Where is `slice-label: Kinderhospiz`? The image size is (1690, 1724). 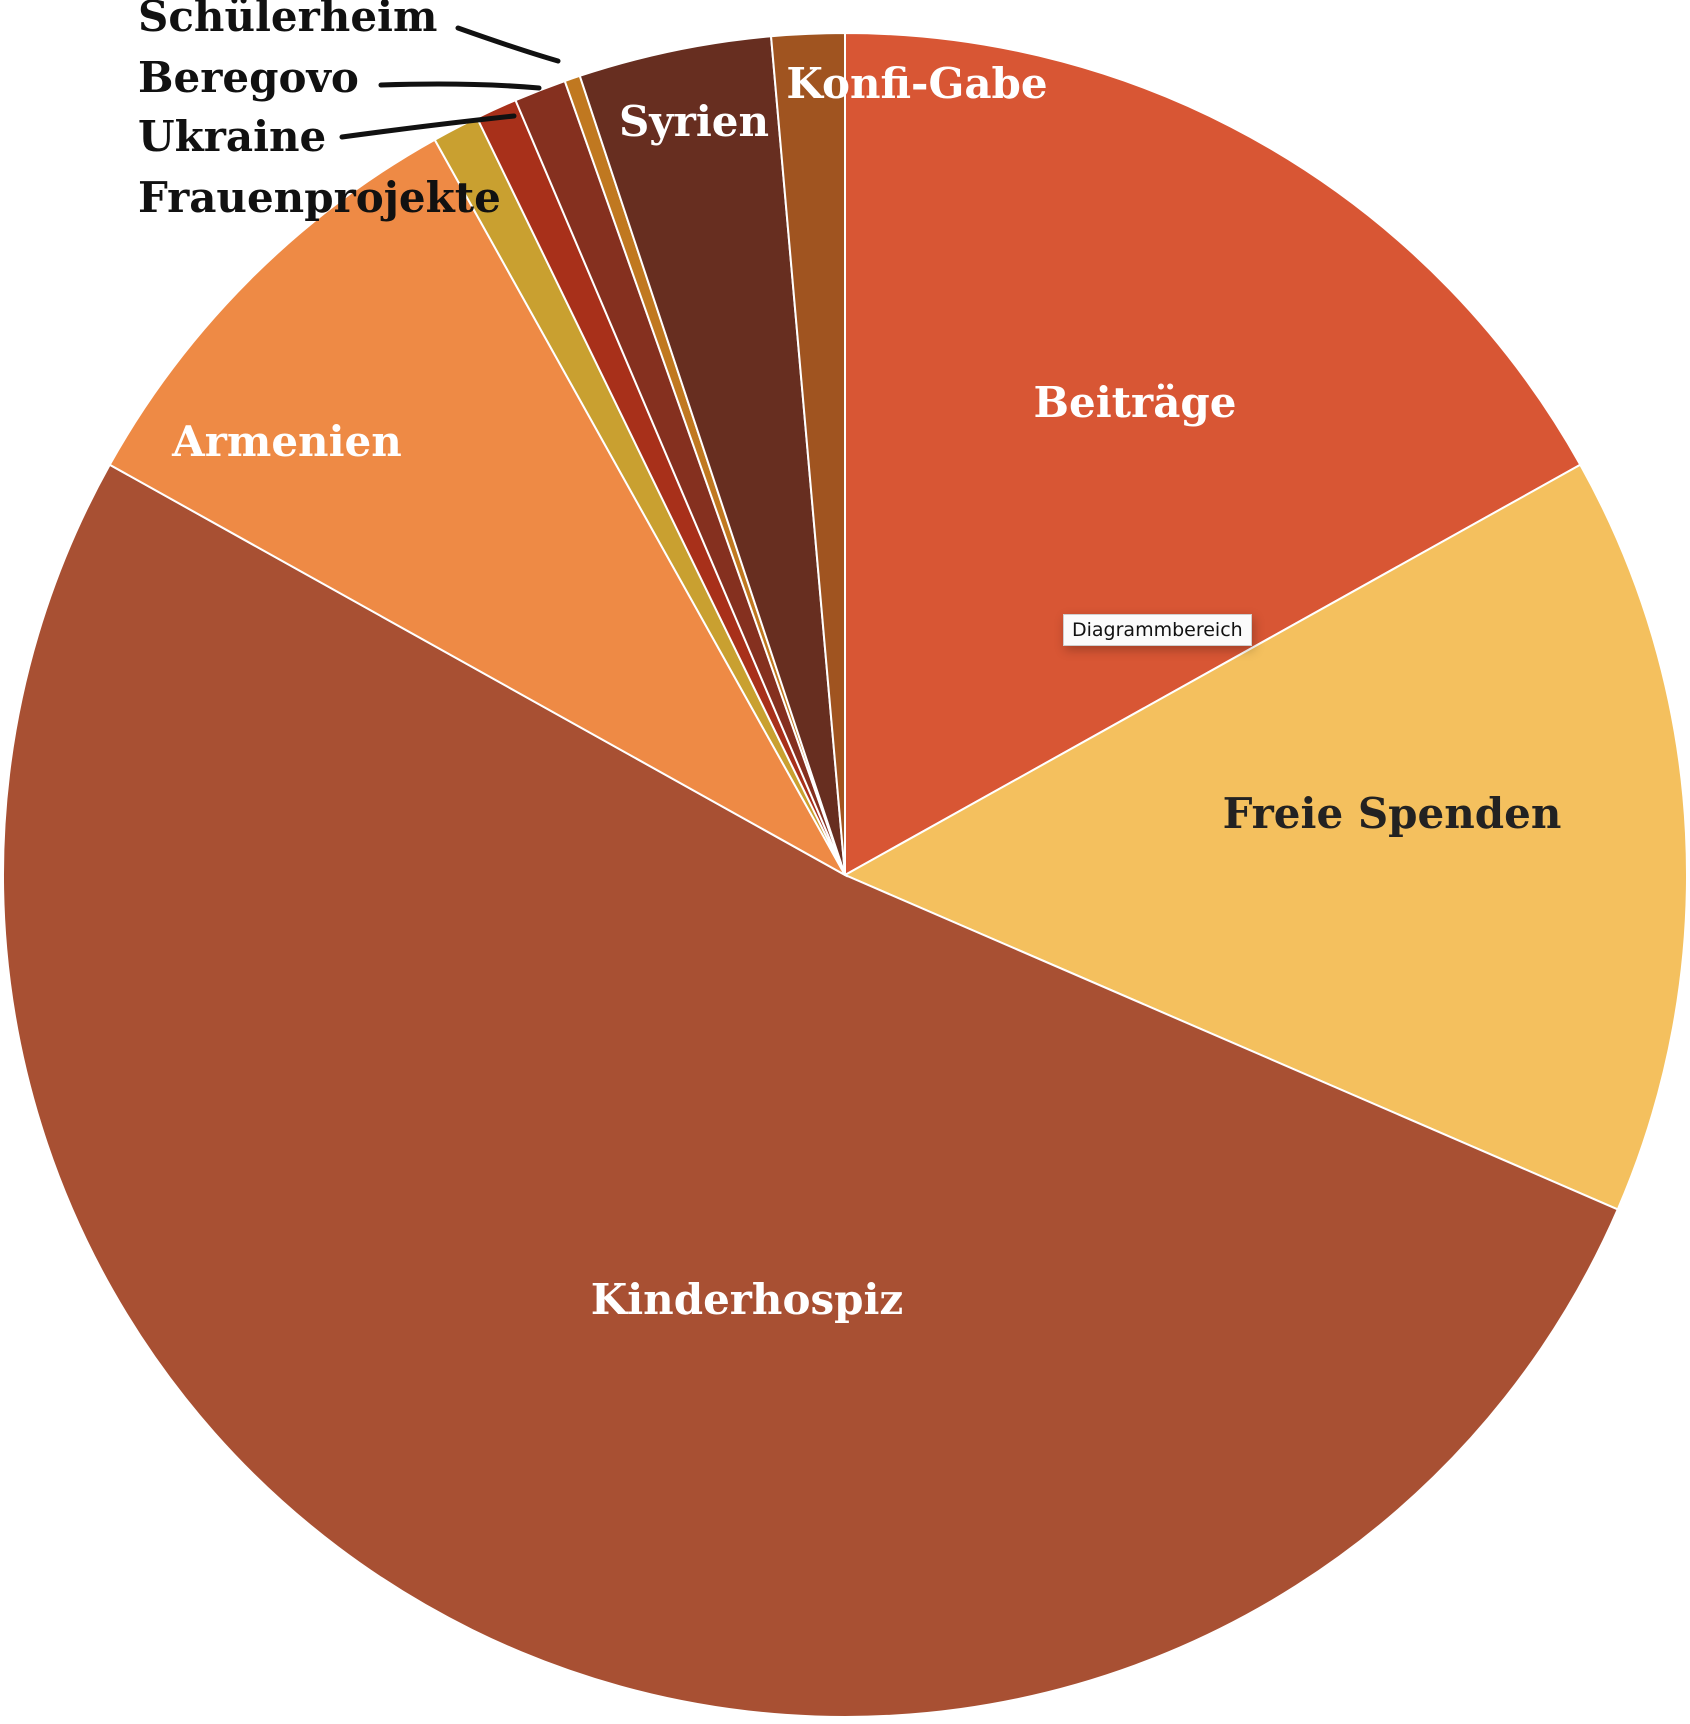 slice-label: Kinderhospiz is located at coordinates (747, 1299).